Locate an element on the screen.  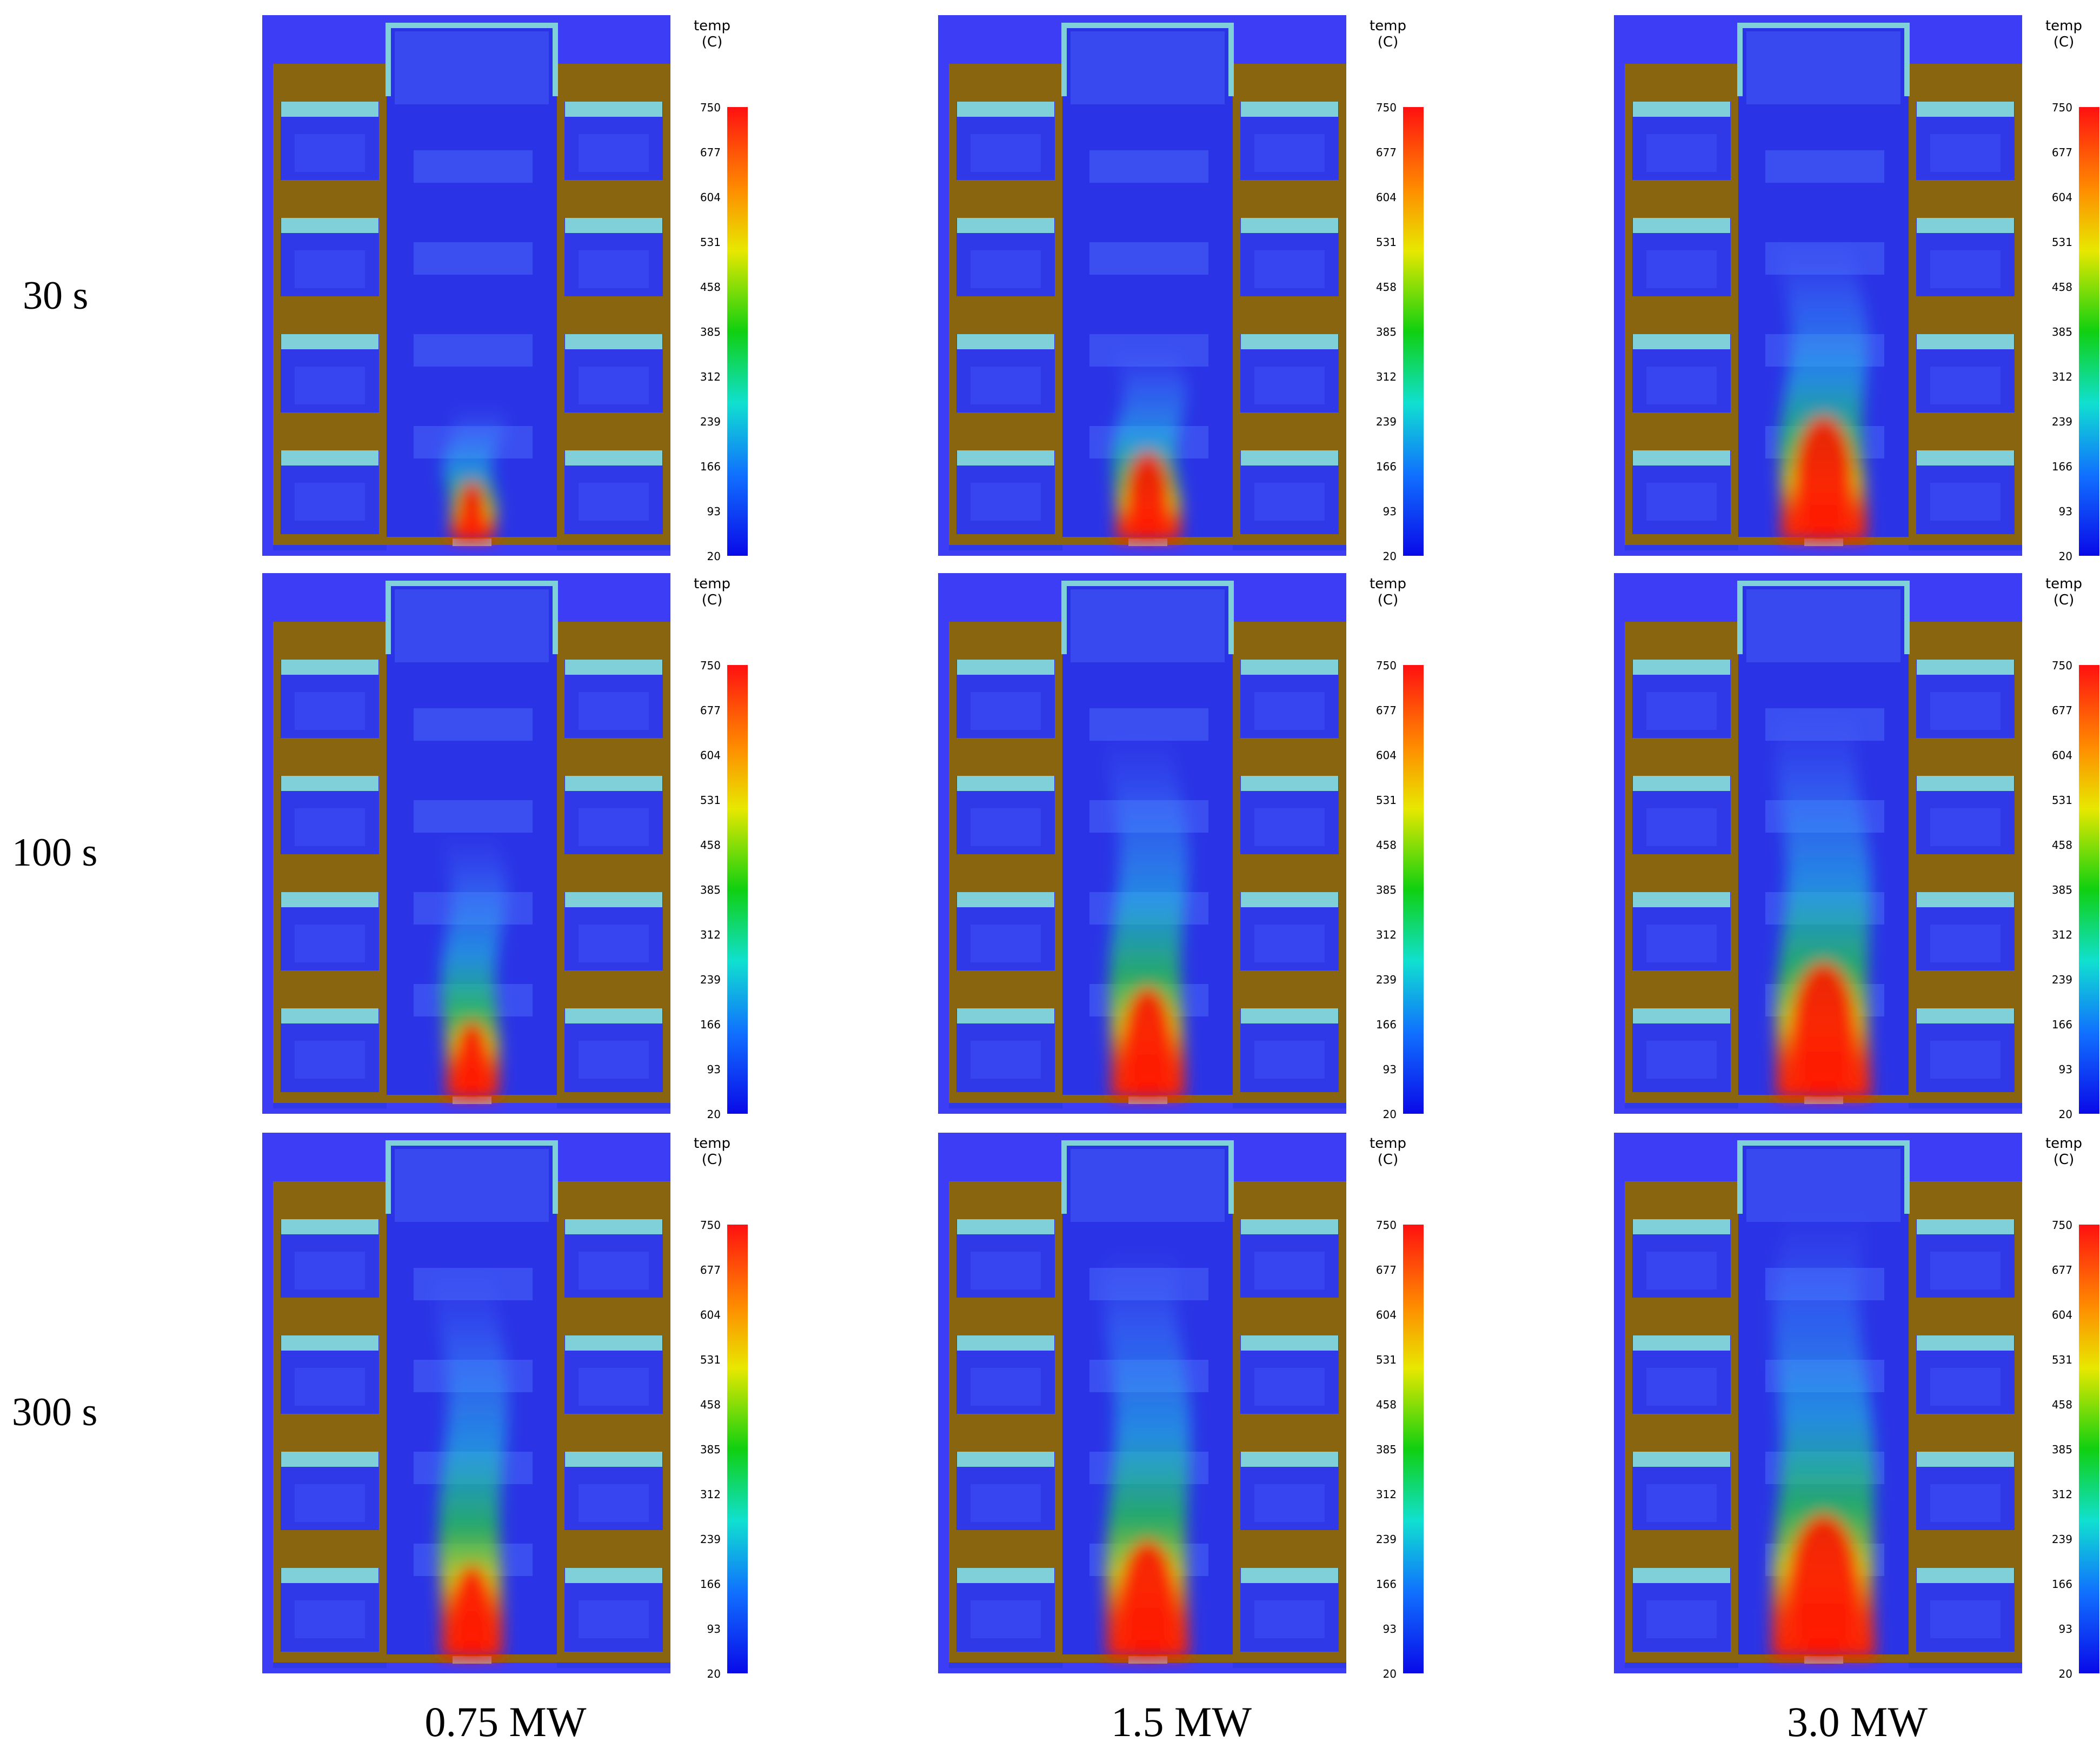
col-label-15mw: 1.5 MW is located at coordinates (1182, 1721).